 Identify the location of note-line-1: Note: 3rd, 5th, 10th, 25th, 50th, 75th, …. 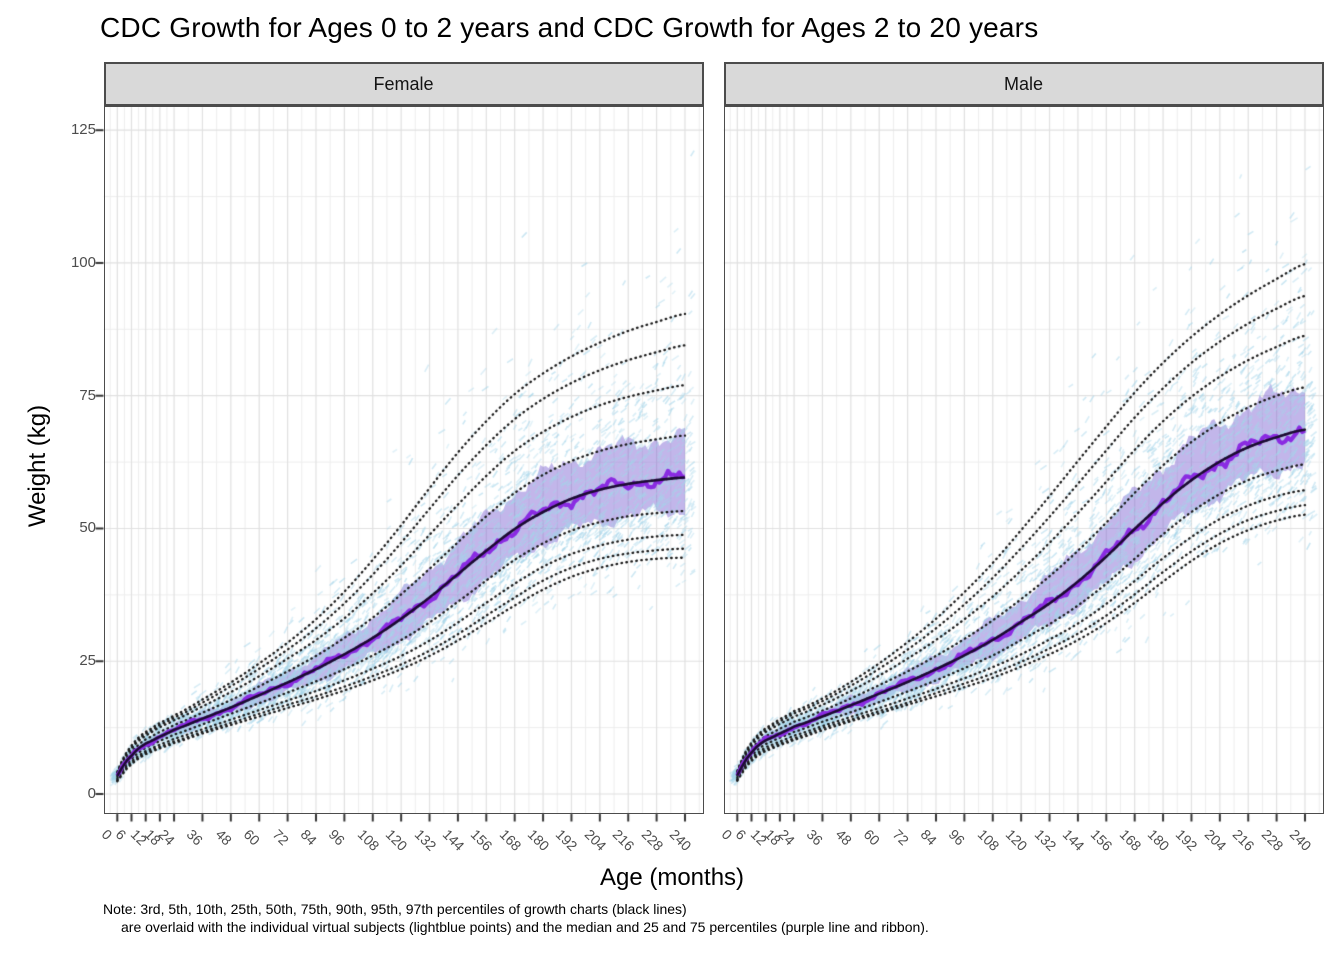
(395, 909).